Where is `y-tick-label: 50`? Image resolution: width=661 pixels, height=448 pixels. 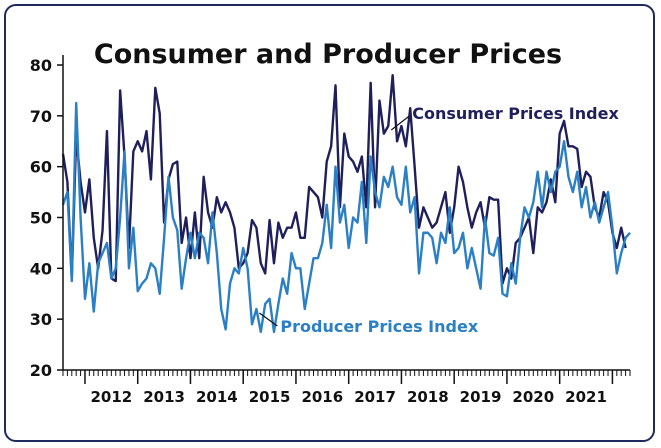
y-tick-label: 50 is located at coordinates (41, 218).